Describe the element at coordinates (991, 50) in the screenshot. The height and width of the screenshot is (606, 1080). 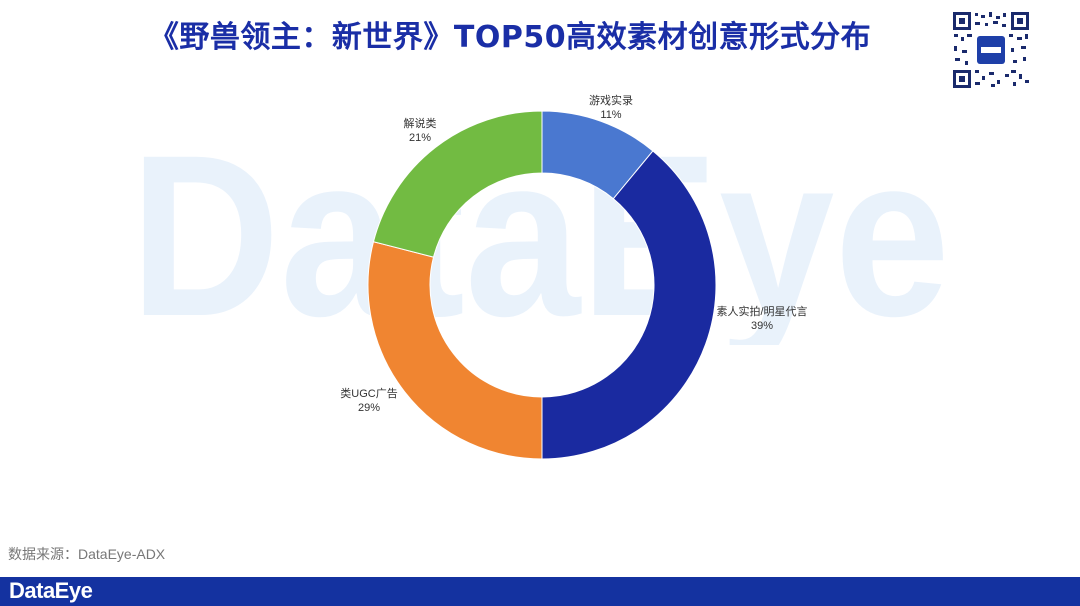
I see `qr-code` at that location.